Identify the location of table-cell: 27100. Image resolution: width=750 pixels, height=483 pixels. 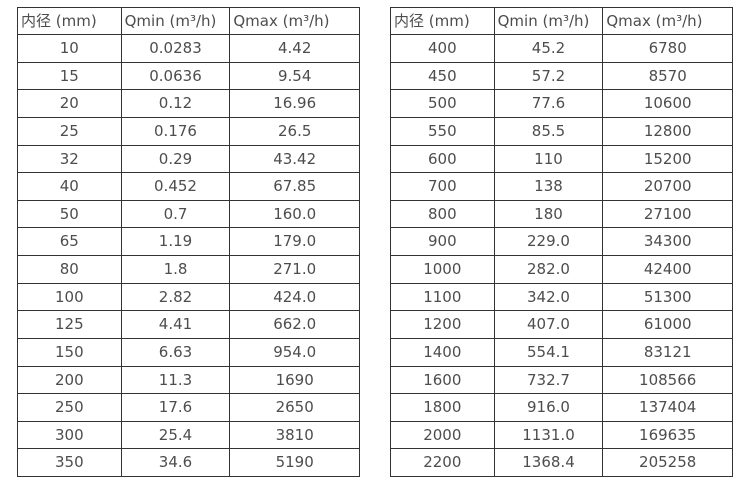
(667, 214).